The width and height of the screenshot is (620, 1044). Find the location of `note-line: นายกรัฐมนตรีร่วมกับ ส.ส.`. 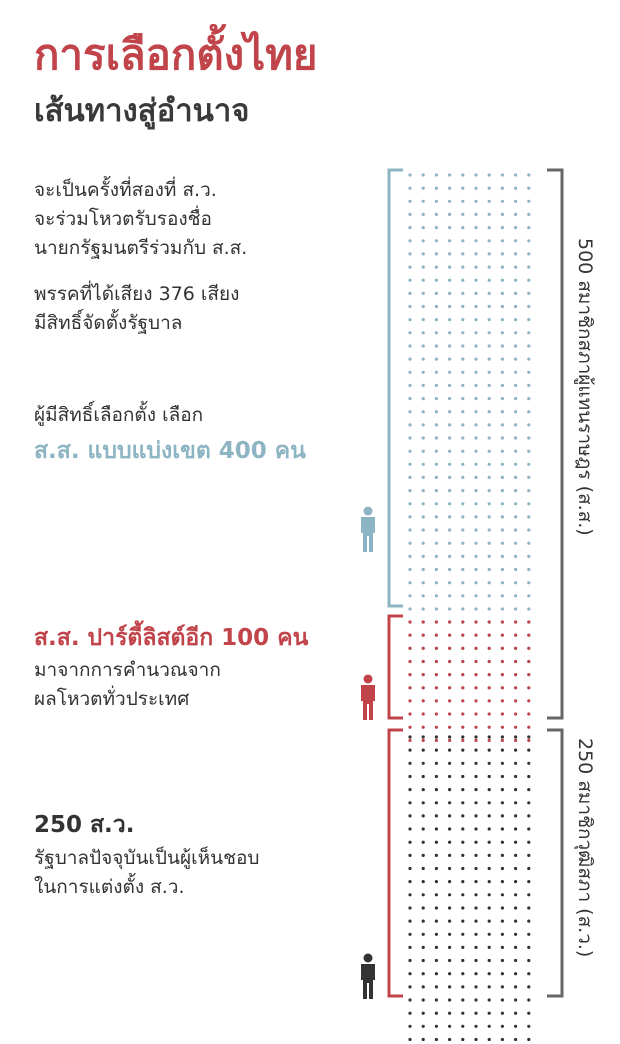

note-line: นายกรัฐมนตรีร่วมกับ ส.ส. is located at coordinates (141, 248).